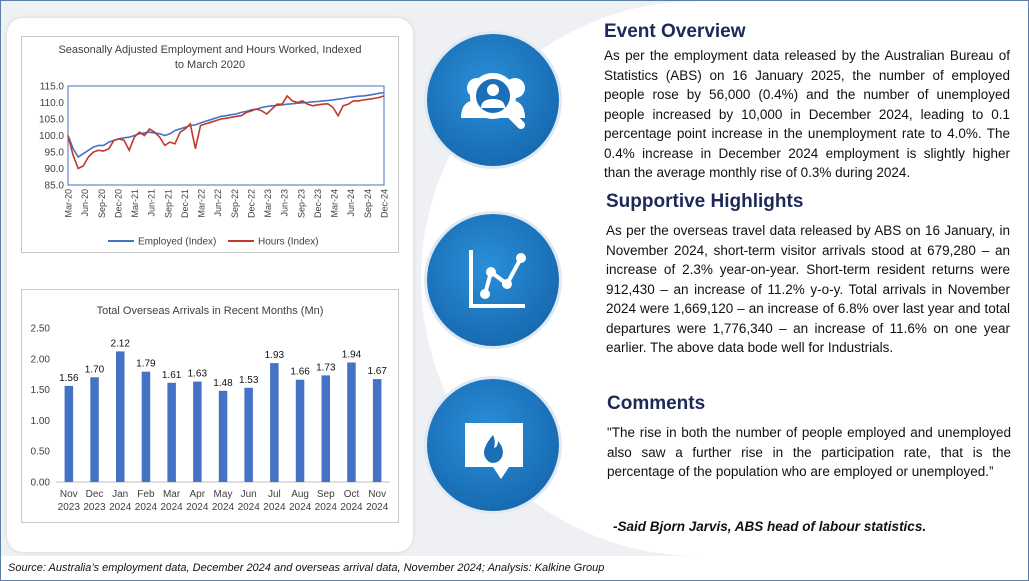 This screenshot has height=581, width=1029. I want to click on speech-bubble-flame-icon, so click(493, 445).